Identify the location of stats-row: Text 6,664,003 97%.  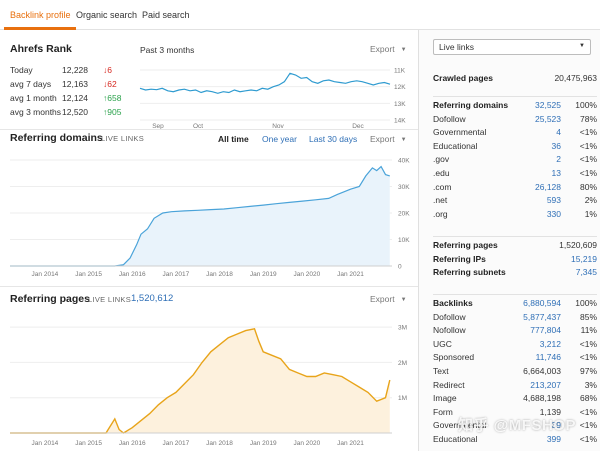
(515, 372).